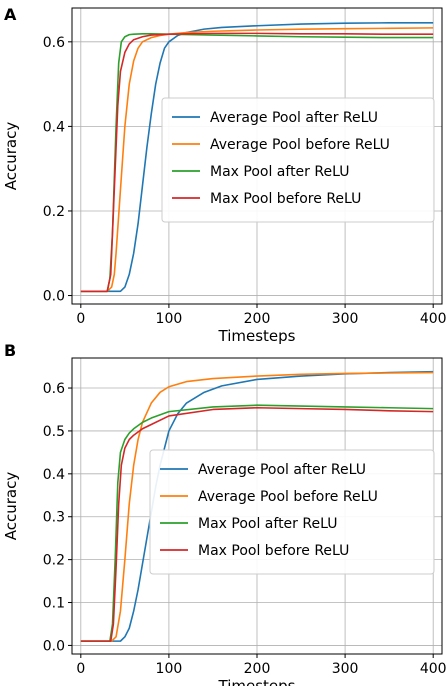 The height and width of the screenshot is (686, 447). What do you see at coordinates (54, 518) in the screenshot?
I see `y-tick-label: 0.3` at bounding box center [54, 518].